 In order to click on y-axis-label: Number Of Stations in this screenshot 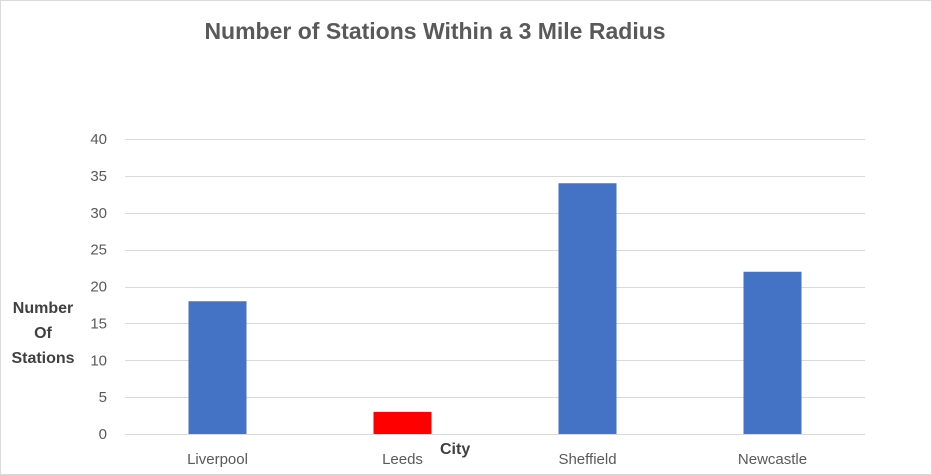, I will do `click(43, 333)`.